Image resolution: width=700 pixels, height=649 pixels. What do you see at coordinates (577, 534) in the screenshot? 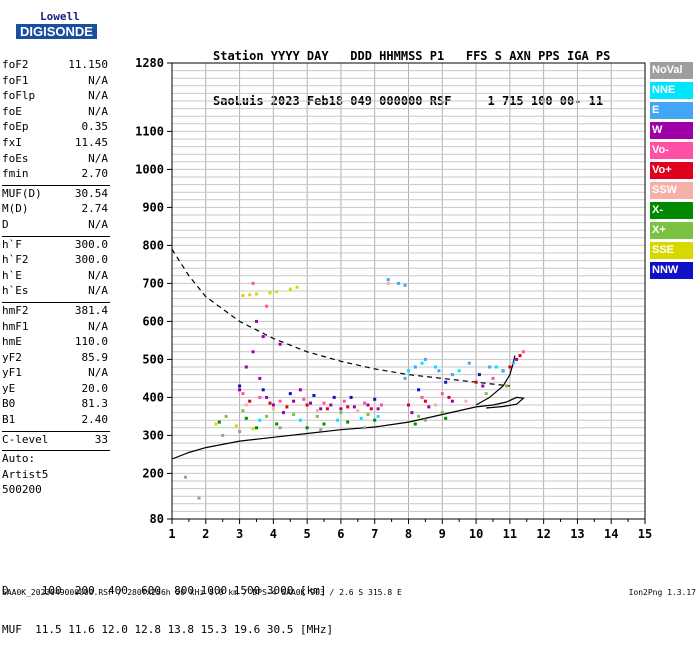
I see `x-tick-label: 13` at bounding box center [577, 534].